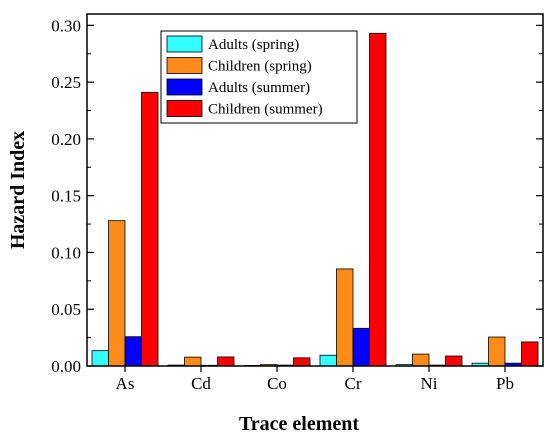  What do you see at coordinates (66, 252) in the screenshot?
I see `y-tick-label: 0.10` at bounding box center [66, 252].